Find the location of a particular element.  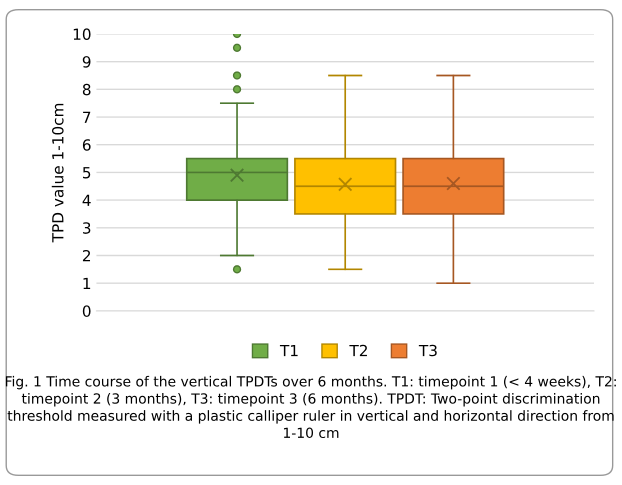

legend-label: T1 is located at coordinates (289, 350).